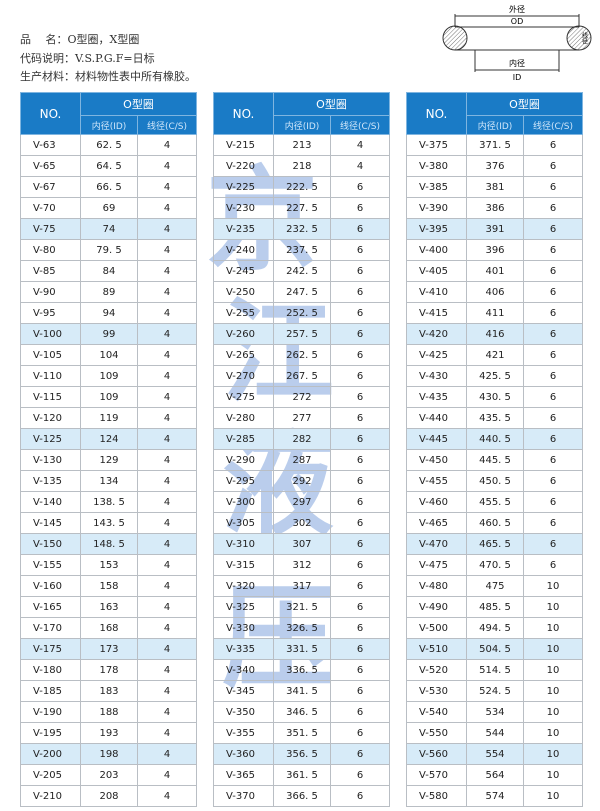 The height and width of the screenshot is (811, 600). I want to click on part-number-cell: V-225, so click(243, 187).